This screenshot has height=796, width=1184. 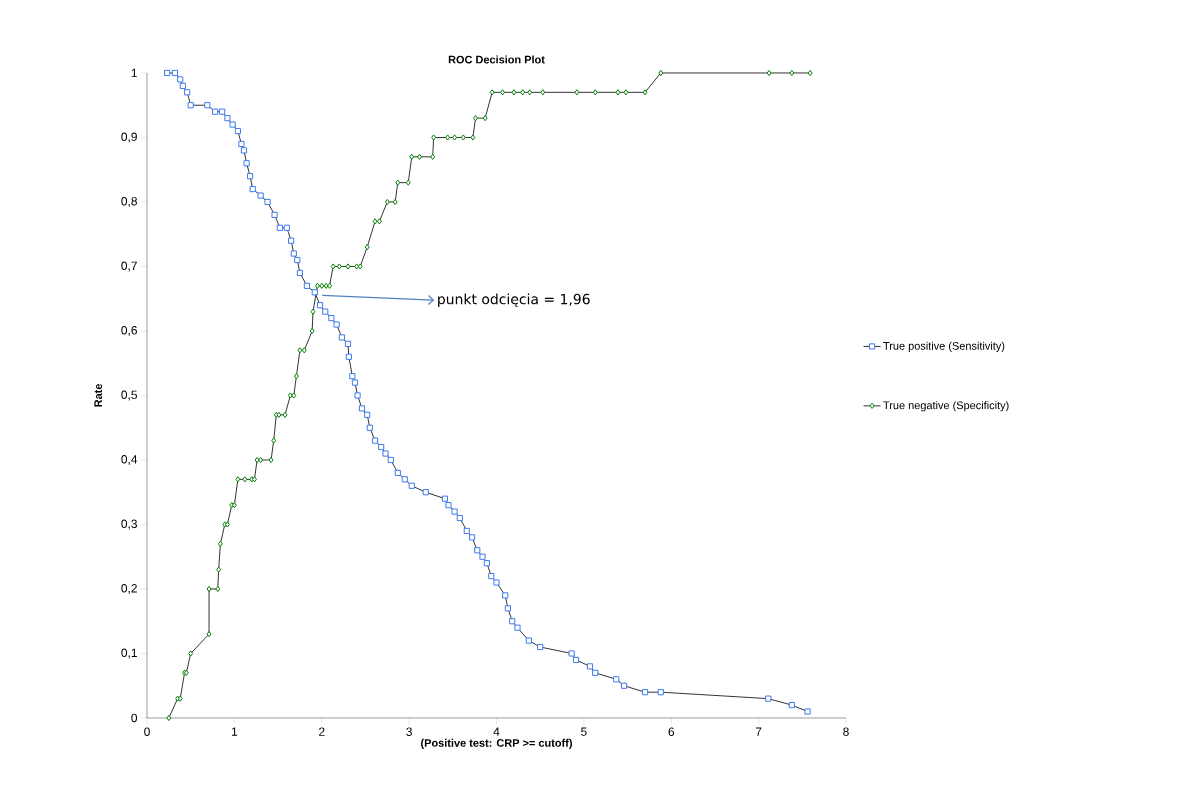 What do you see at coordinates (129, 395) in the screenshot?
I see `y-tick-label: 0,5` at bounding box center [129, 395].